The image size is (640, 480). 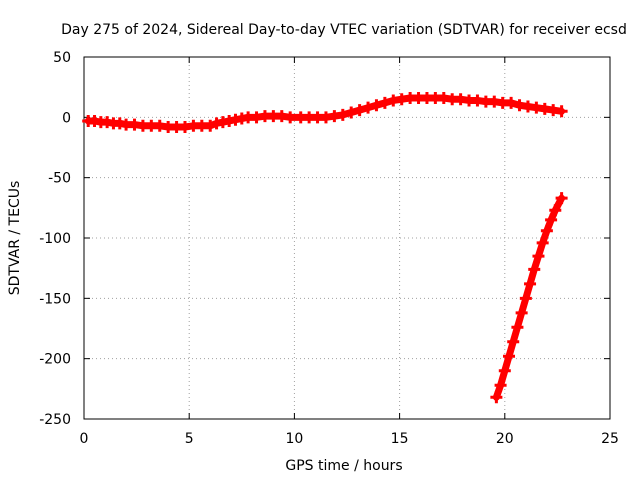 I want to click on y-tick-label: -100, so click(x=55, y=239).